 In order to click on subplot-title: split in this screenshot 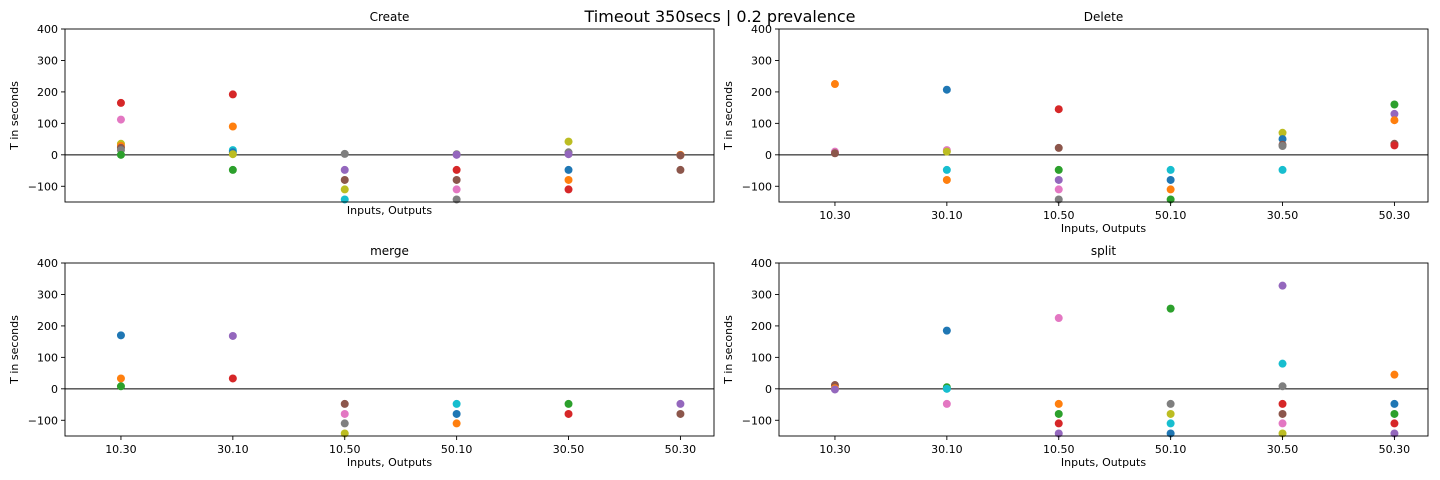, I will do `click(1104, 251)`.